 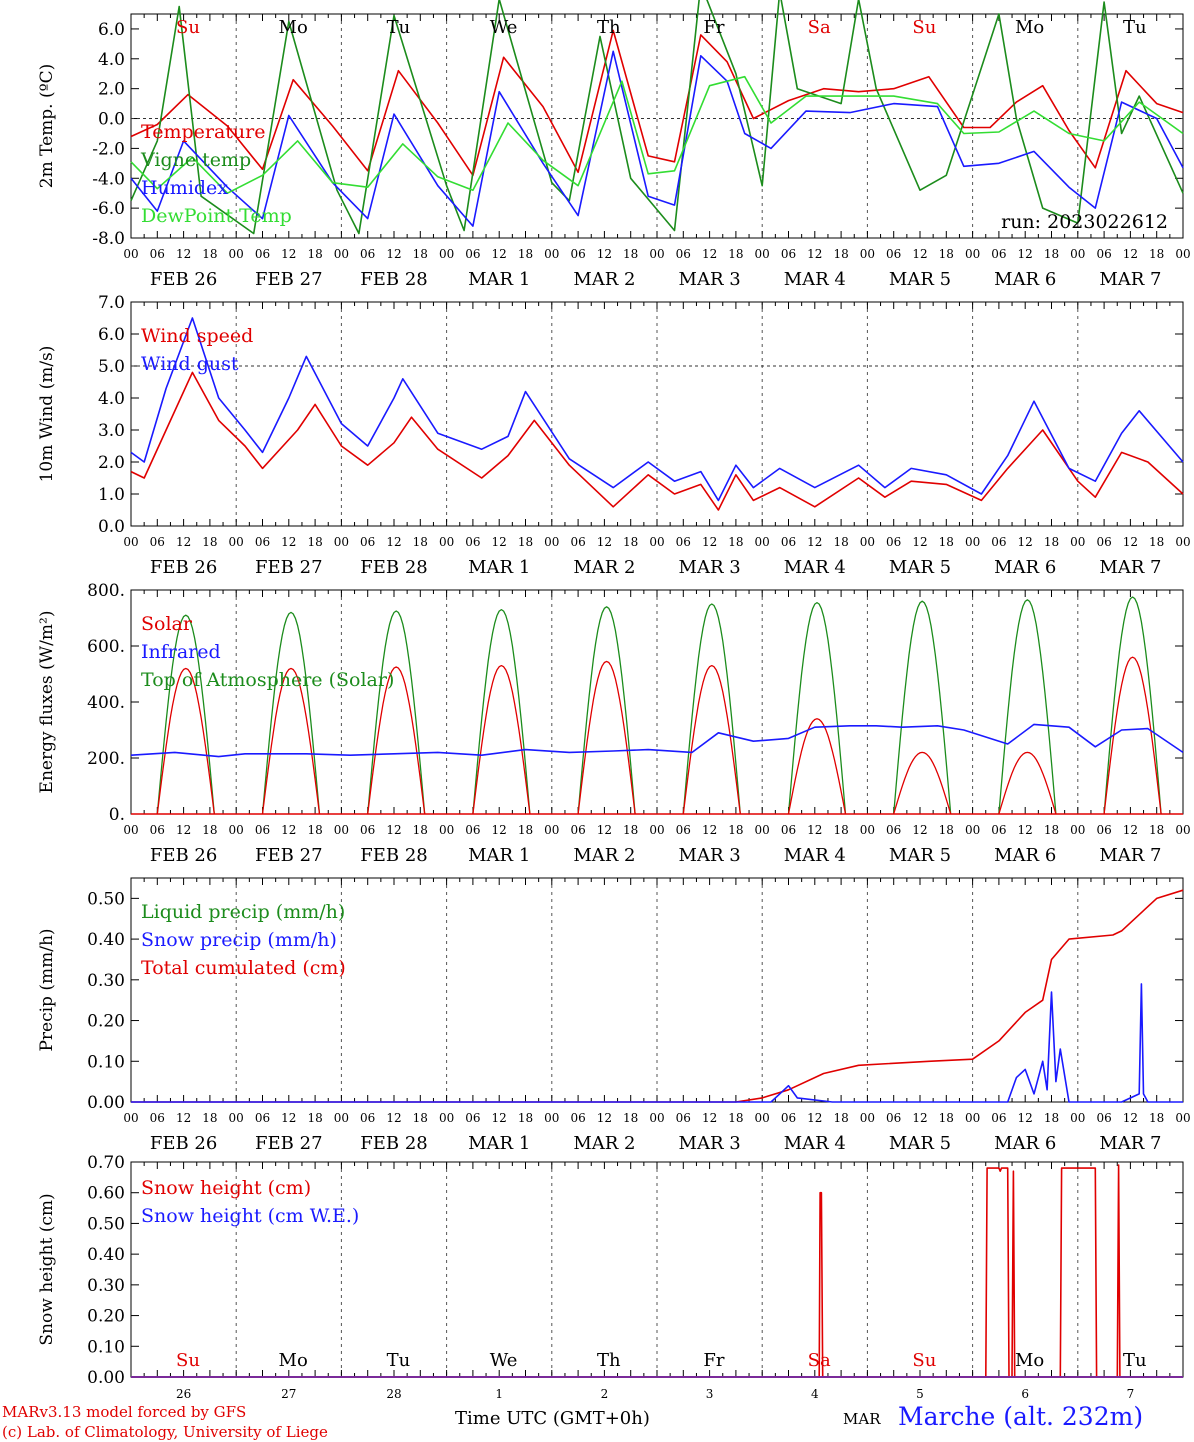 What do you see at coordinates (47, 989) in the screenshot?
I see `y-axis-title: Precip (mm/h)` at bounding box center [47, 989].